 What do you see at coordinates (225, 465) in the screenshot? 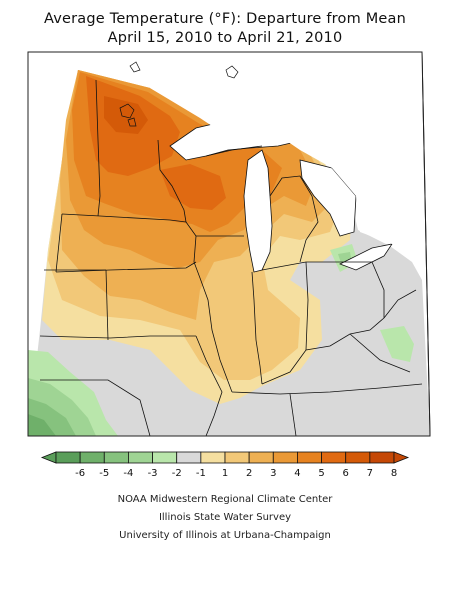
I see `color-legend: -6 -5 -4 -3 -2 -1 1 2 3 4 5 6 7 8` at bounding box center [225, 465].